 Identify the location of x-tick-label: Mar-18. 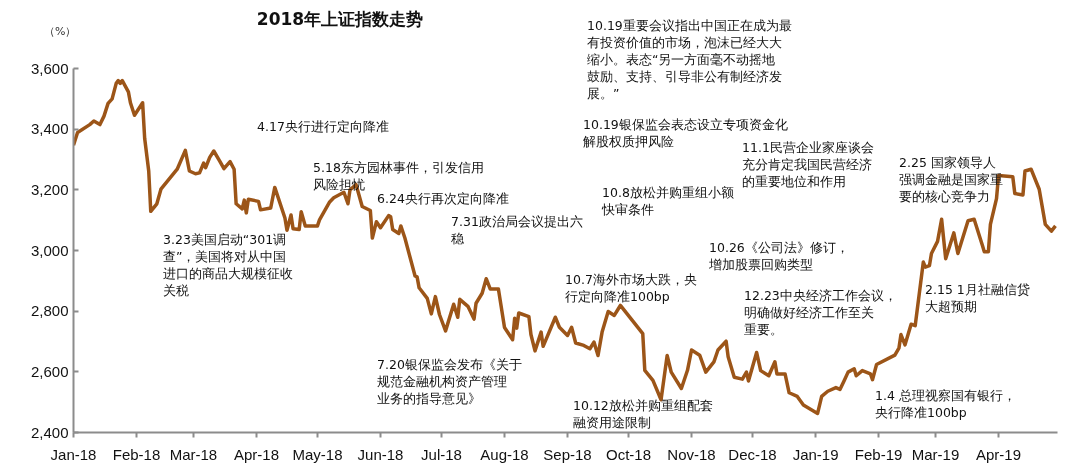
(193, 454).